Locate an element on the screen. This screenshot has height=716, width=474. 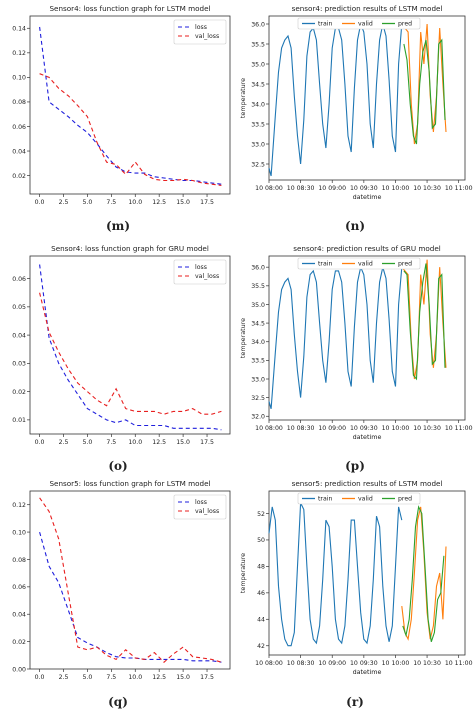
chart-r-ytick-label: 50 is located at coordinates (261, 540).